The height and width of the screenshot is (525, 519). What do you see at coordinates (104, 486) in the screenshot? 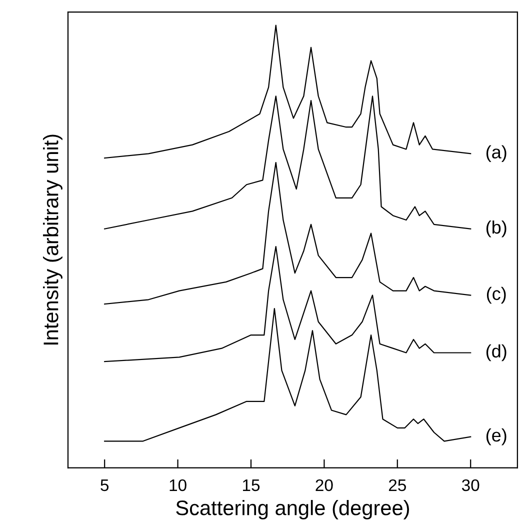
I see `x-tick-label: 5` at bounding box center [104, 486].